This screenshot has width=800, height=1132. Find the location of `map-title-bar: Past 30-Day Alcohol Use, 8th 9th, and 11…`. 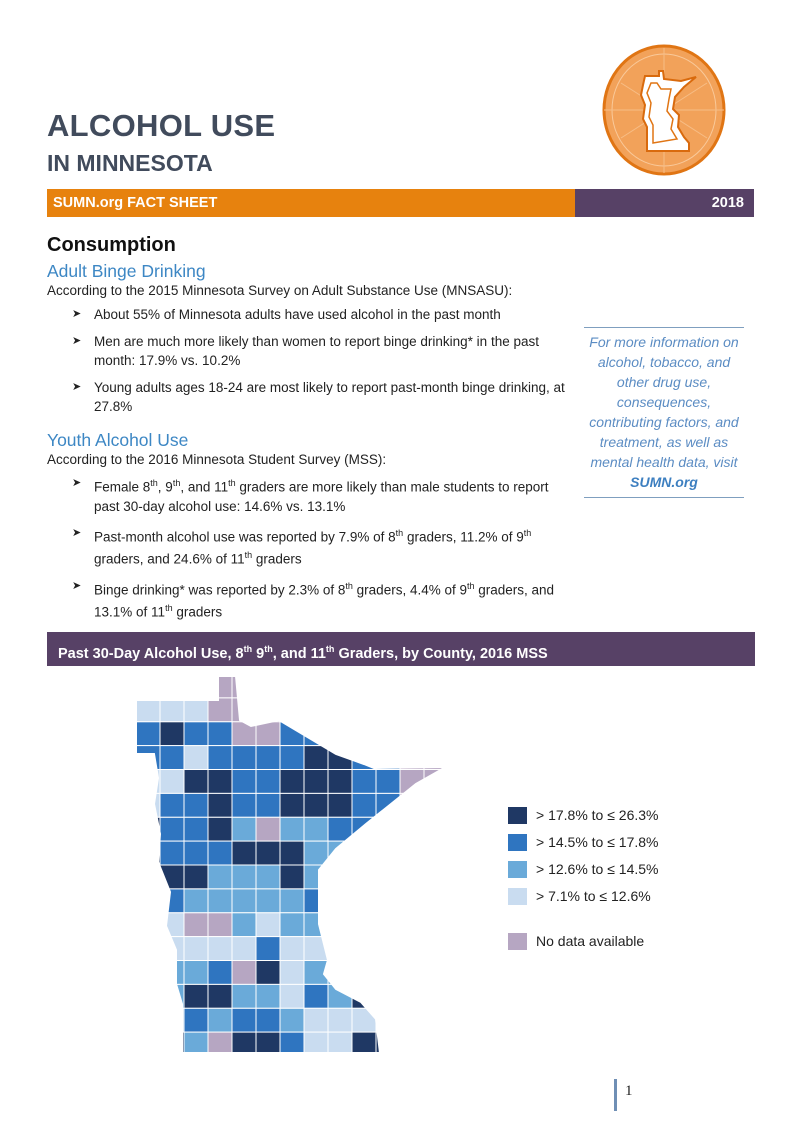

map-title-bar: Past 30-Day Alcohol Use, 8th 9th, and 11… is located at coordinates (401, 649).